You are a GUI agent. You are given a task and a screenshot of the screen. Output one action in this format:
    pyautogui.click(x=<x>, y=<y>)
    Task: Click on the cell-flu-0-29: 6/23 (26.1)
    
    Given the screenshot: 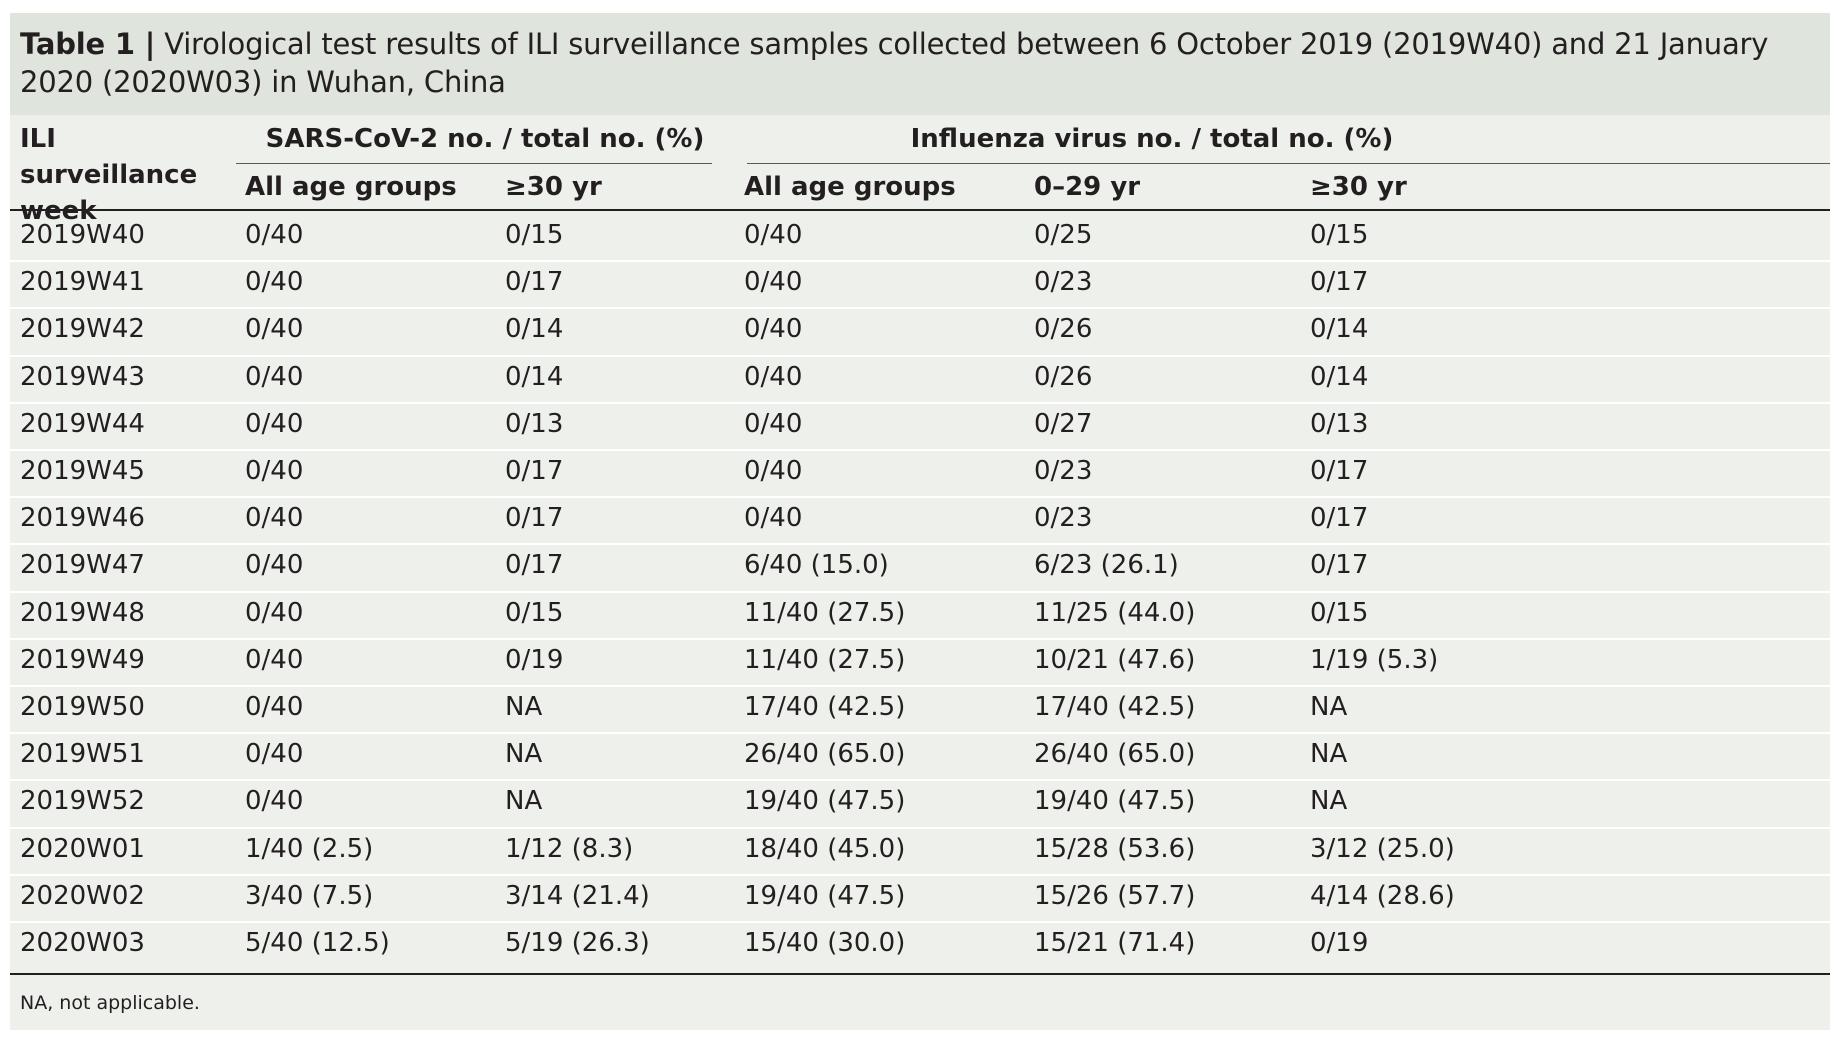 What is the action you would take?
    pyautogui.click(x=1106, y=565)
    